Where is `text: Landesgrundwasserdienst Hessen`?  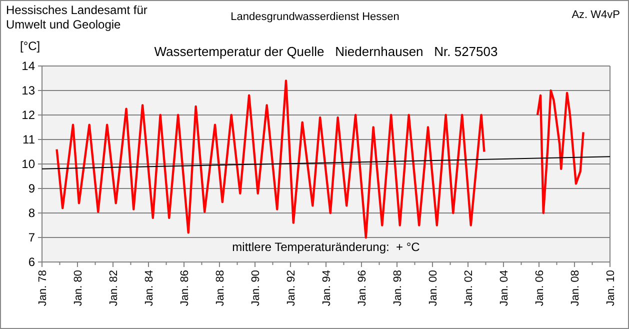
text: Landesgrundwasserdienst Hessen is located at coordinates (315, 17).